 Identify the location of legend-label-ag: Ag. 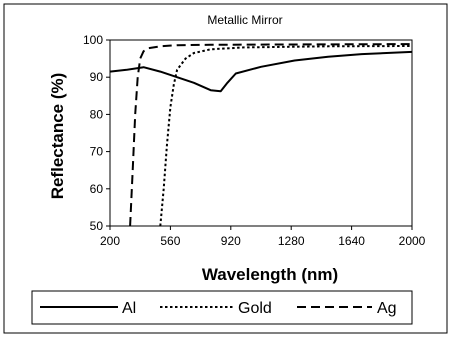
(387, 308).